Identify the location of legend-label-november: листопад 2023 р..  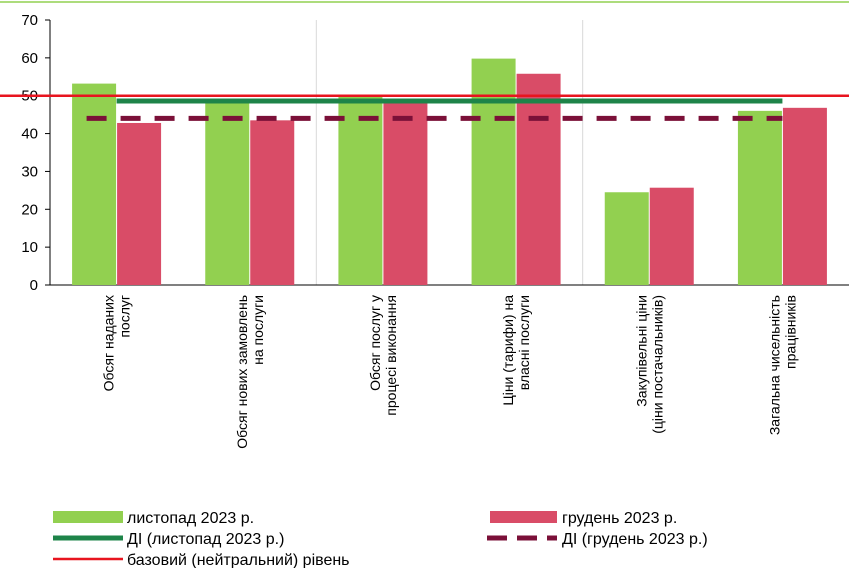
(190, 518).